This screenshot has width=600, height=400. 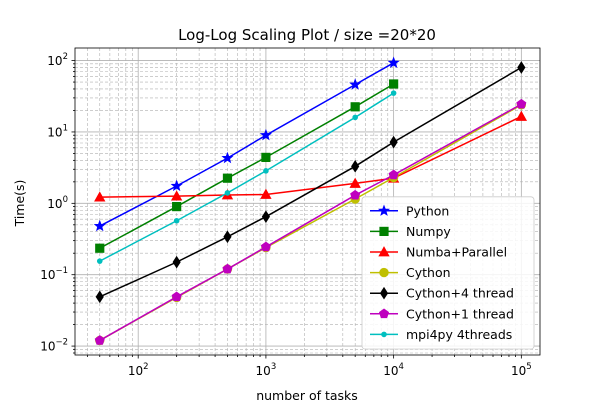 I want to click on legend-entry: Cython+4 thread, so click(x=442, y=293).